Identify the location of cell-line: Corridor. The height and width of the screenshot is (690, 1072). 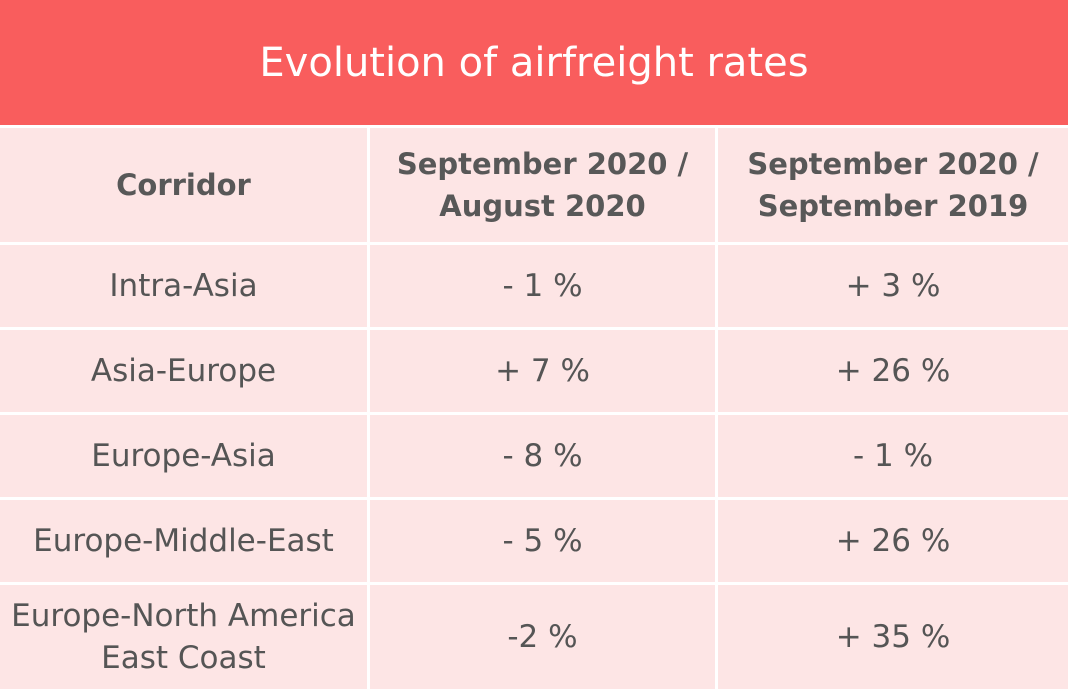
(183, 185).